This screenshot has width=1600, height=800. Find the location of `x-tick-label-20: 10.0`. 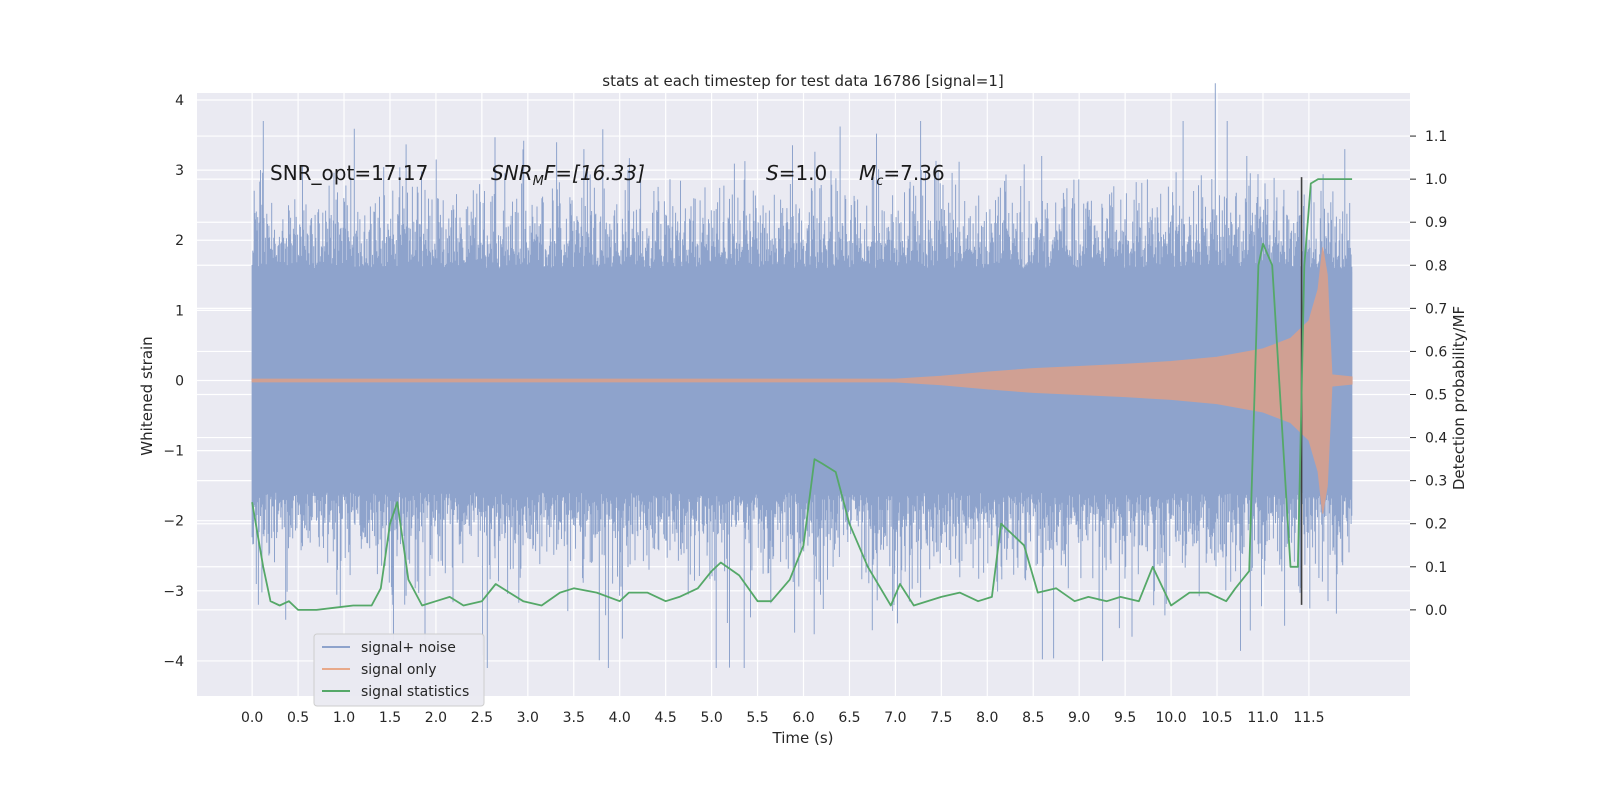

x-tick-label-20: 10.0 is located at coordinates (1170, 718).